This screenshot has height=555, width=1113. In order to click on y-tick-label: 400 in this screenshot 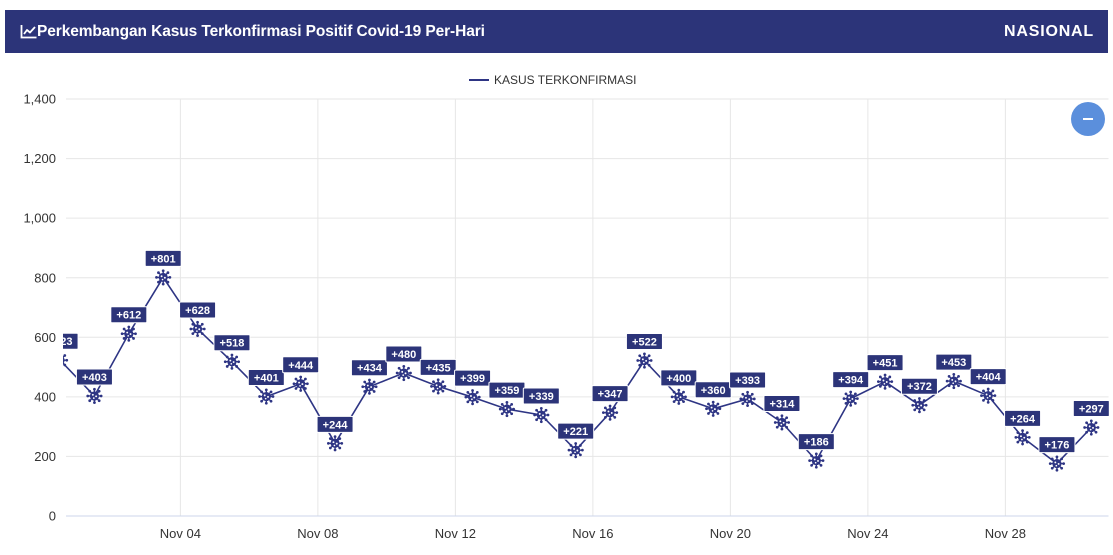, I will do `click(45, 396)`.